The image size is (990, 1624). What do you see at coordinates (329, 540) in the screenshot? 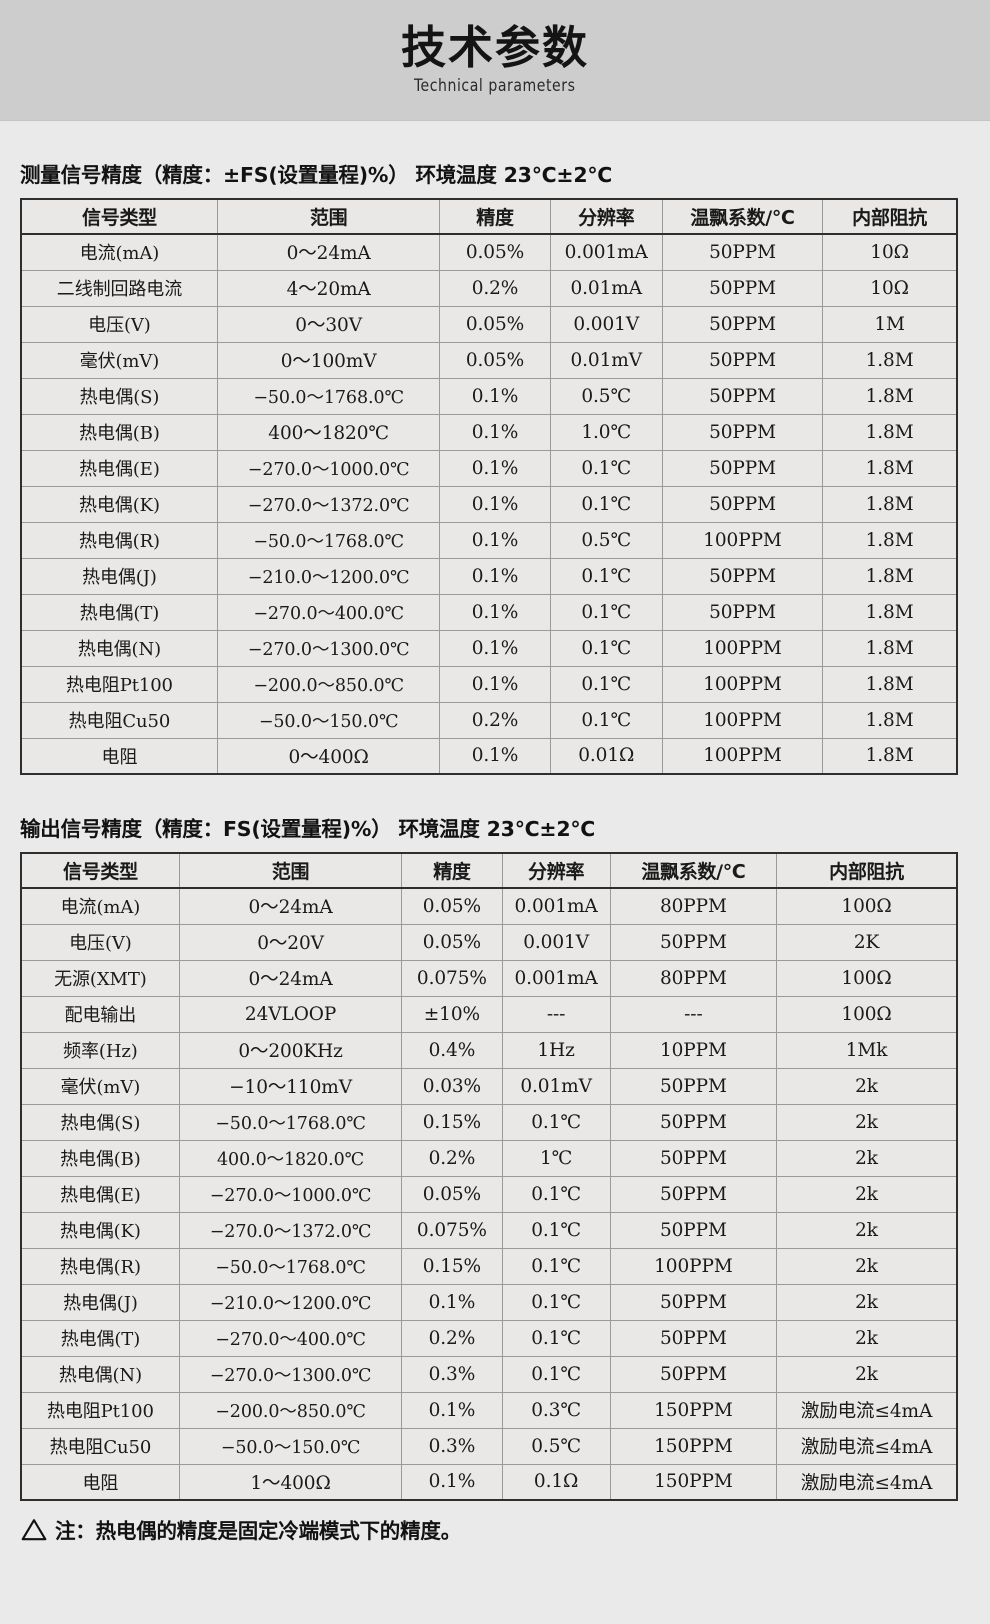
I see `cell-range: −50.0～1768.0℃` at bounding box center [329, 540].